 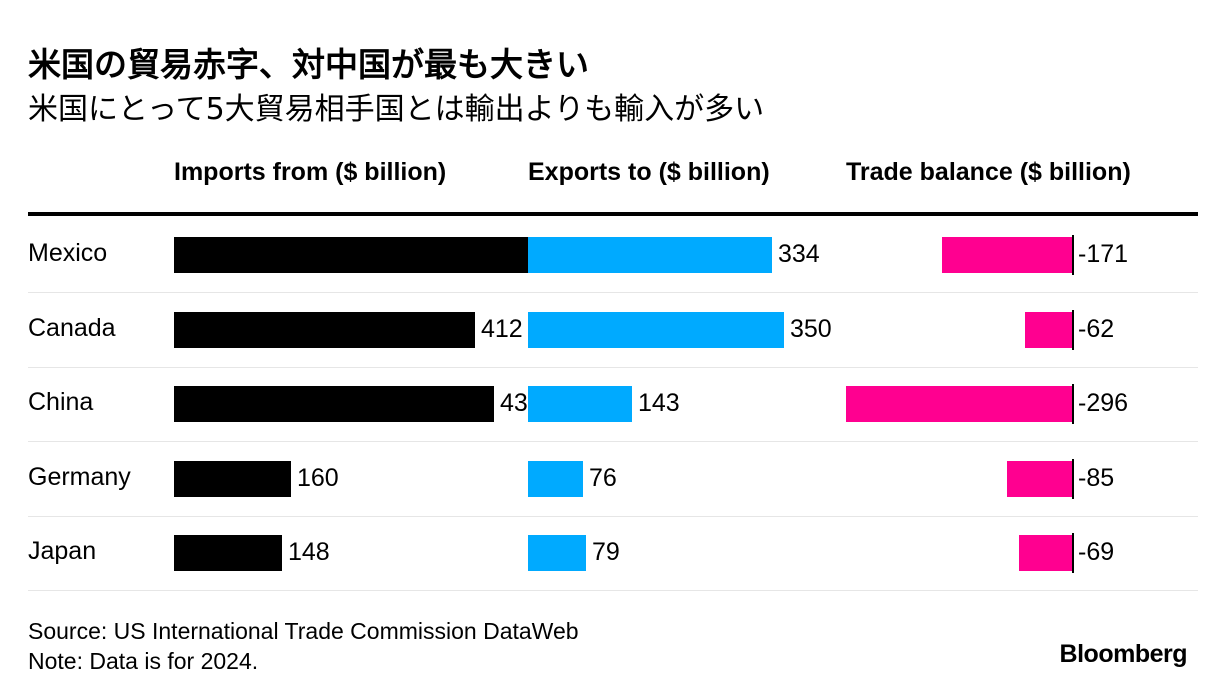 What do you see at coordinates (502, 328) in the screenshot?
I see `imports-value-canada: 412` at bounding box center [502, 328].